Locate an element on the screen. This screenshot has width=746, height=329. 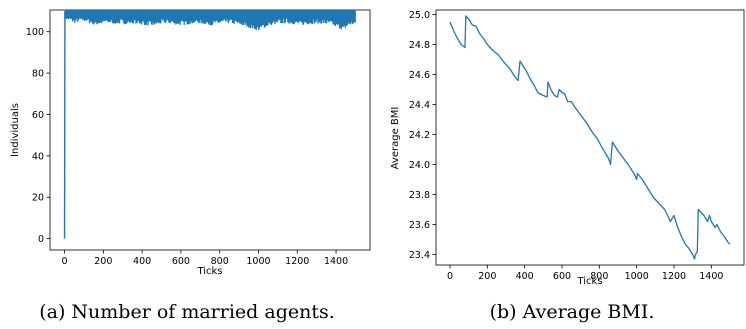
y-tick-label: 24.0 is located at coordinates (419, 165).